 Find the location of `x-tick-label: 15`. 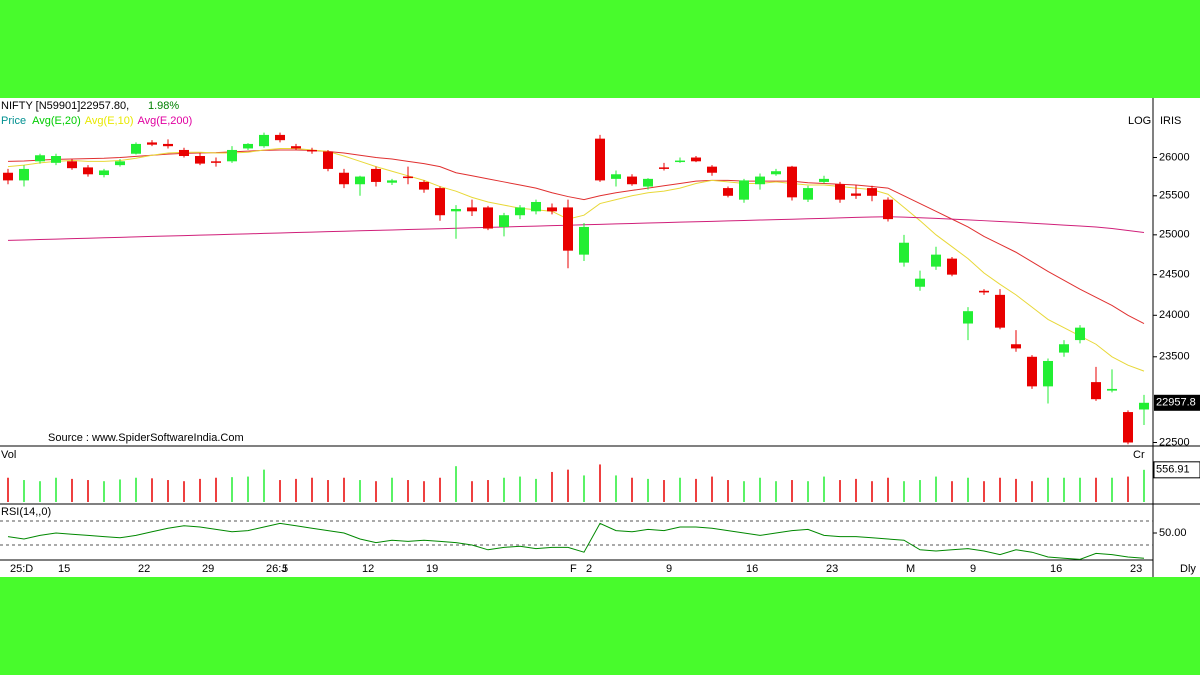

x-tick-label: 15 is located at coordinates (64, 569).